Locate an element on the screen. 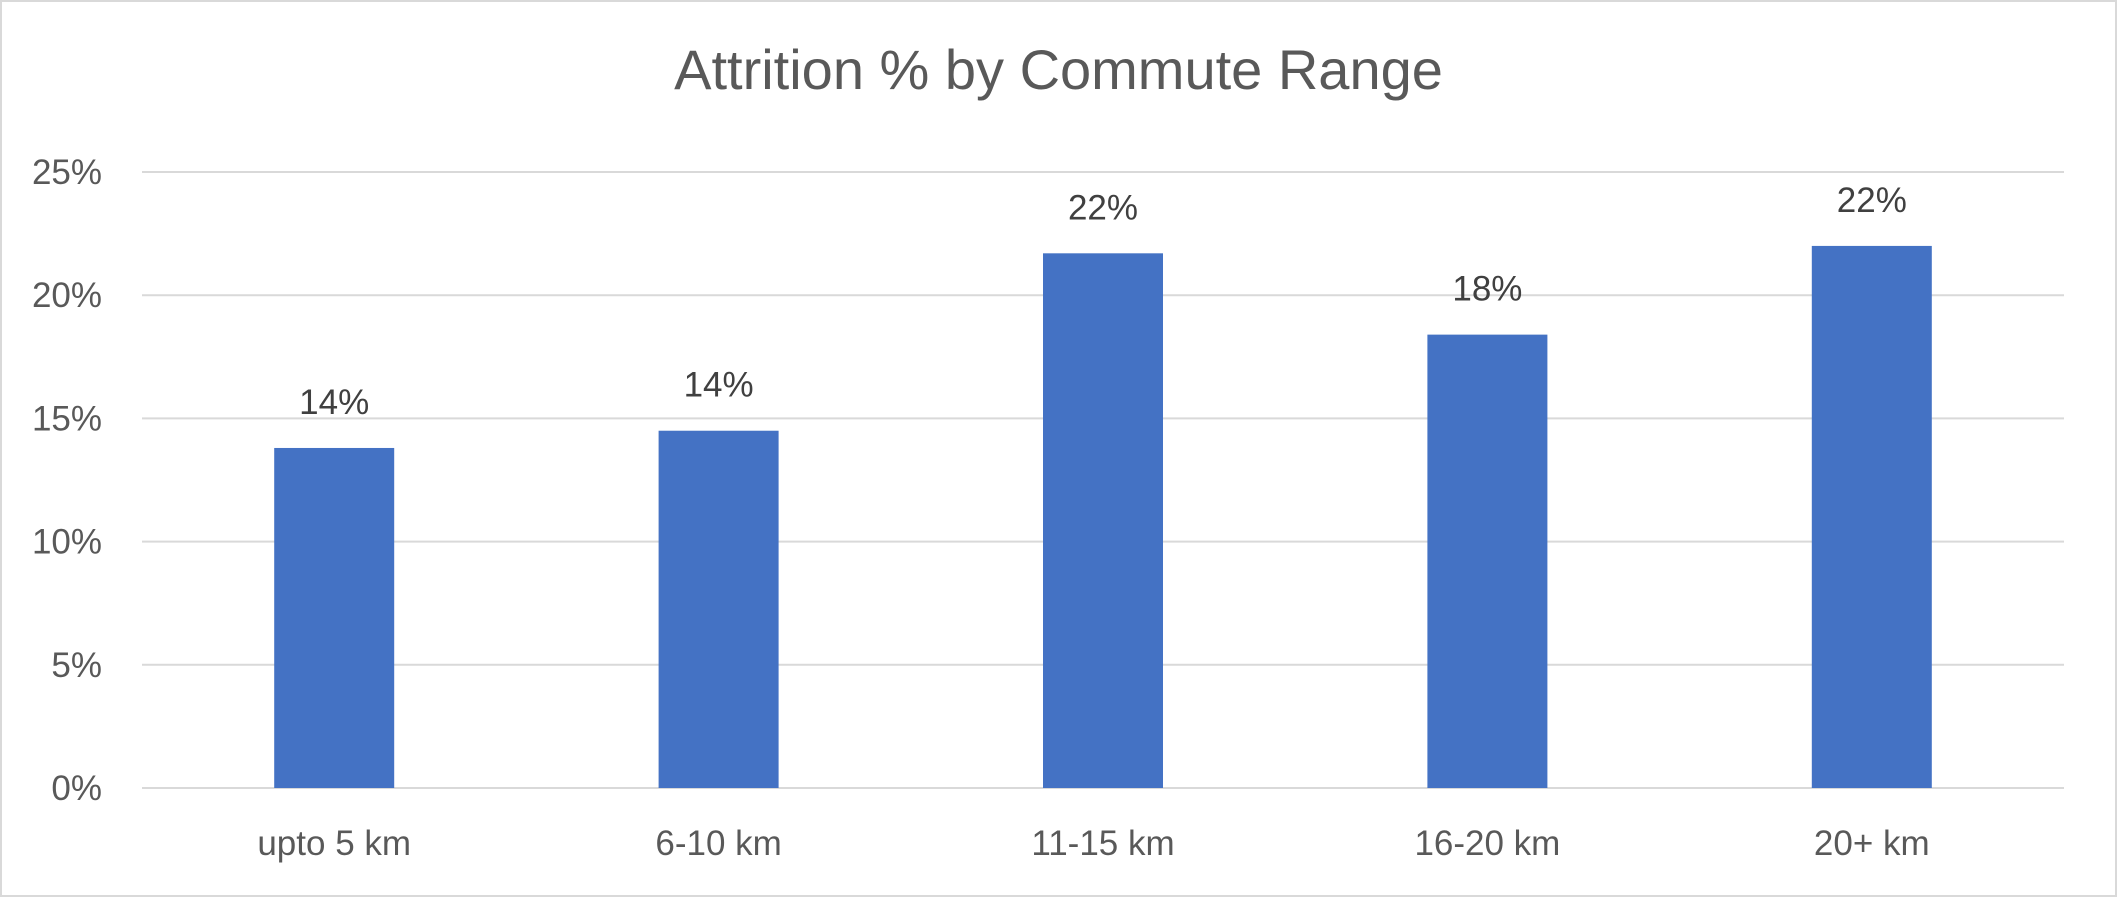 This screenshot has width=2117, height=897. bar-6-10-km is located at coordinates (718, 609).